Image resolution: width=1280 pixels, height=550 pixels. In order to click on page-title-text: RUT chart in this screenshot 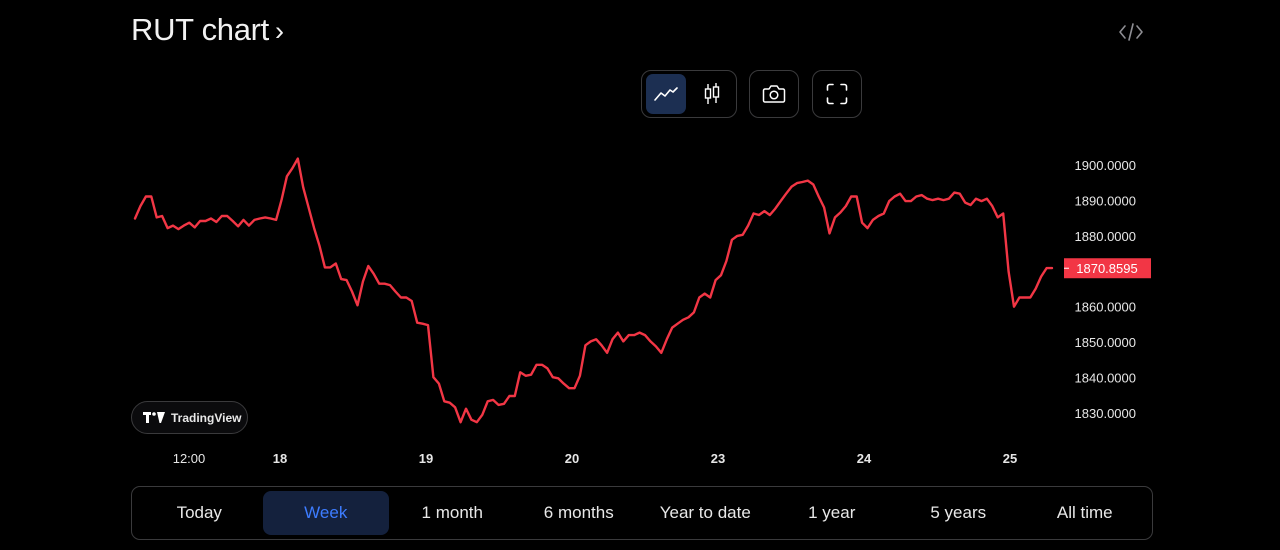, I will do `click(200, 29)`.